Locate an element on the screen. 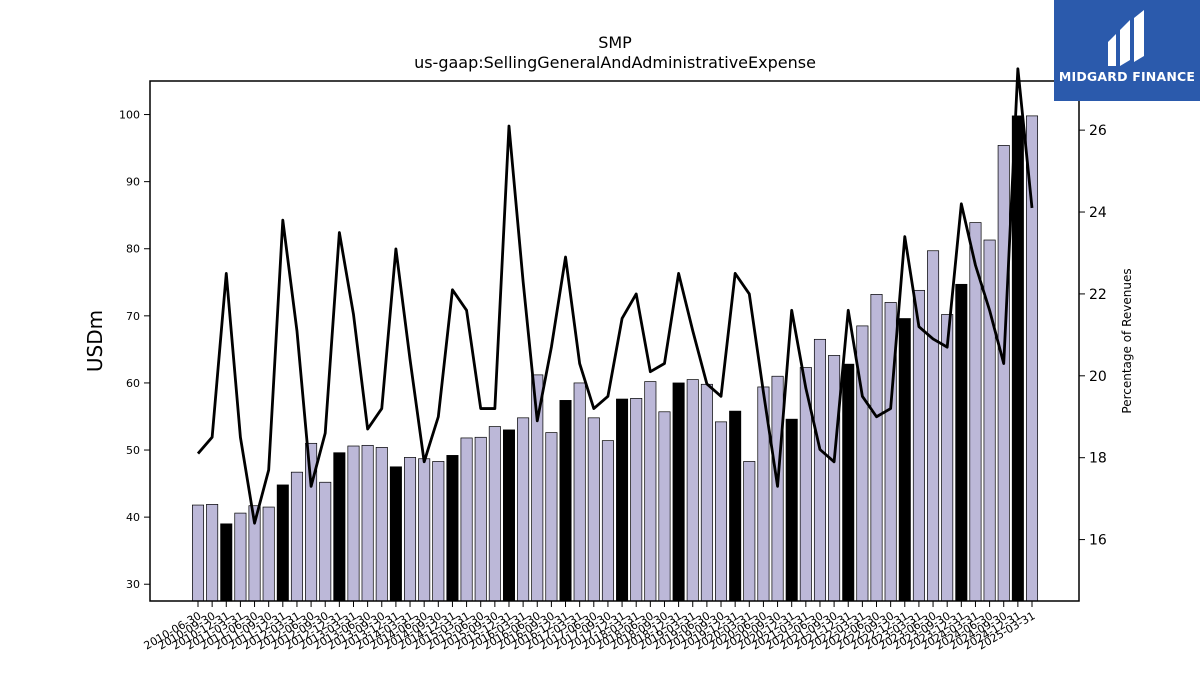  brand-badge: MIDGARD FINANCE is located at coordinates (1127, 50).